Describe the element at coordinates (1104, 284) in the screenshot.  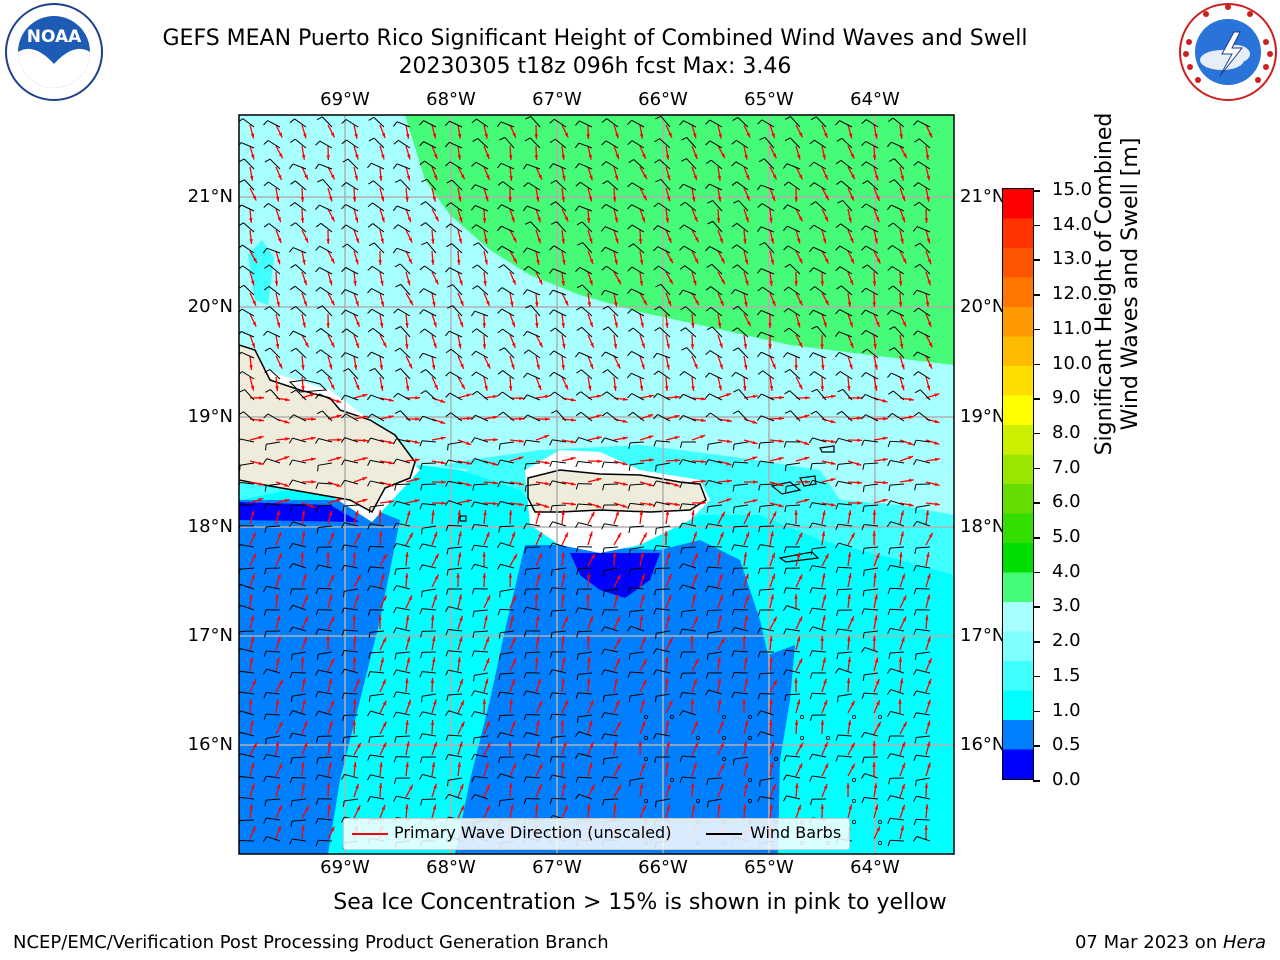
I see `colorbar-label-line1: Significant Height of Combined` at that location.